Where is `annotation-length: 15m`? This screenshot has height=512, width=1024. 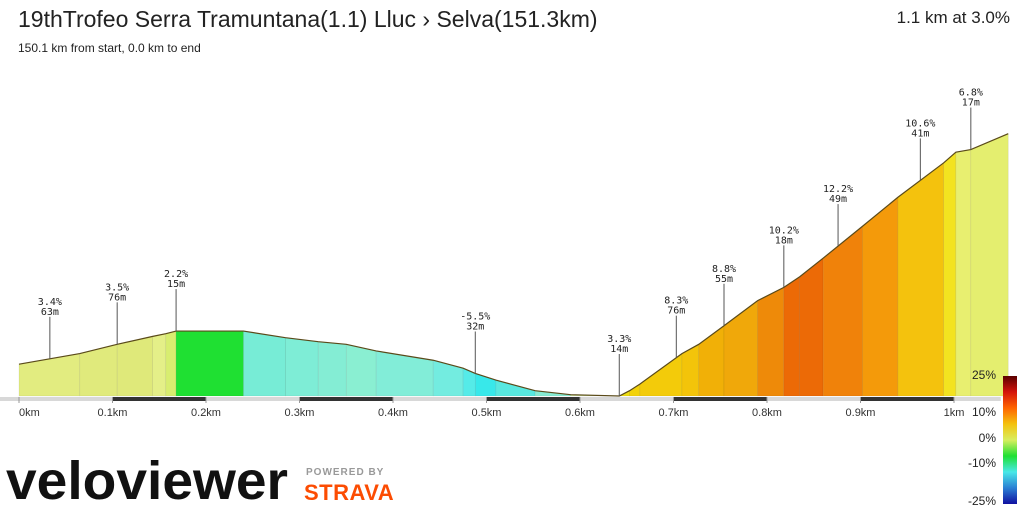 annotation-length: 15m is located at coordinates (176, 284).